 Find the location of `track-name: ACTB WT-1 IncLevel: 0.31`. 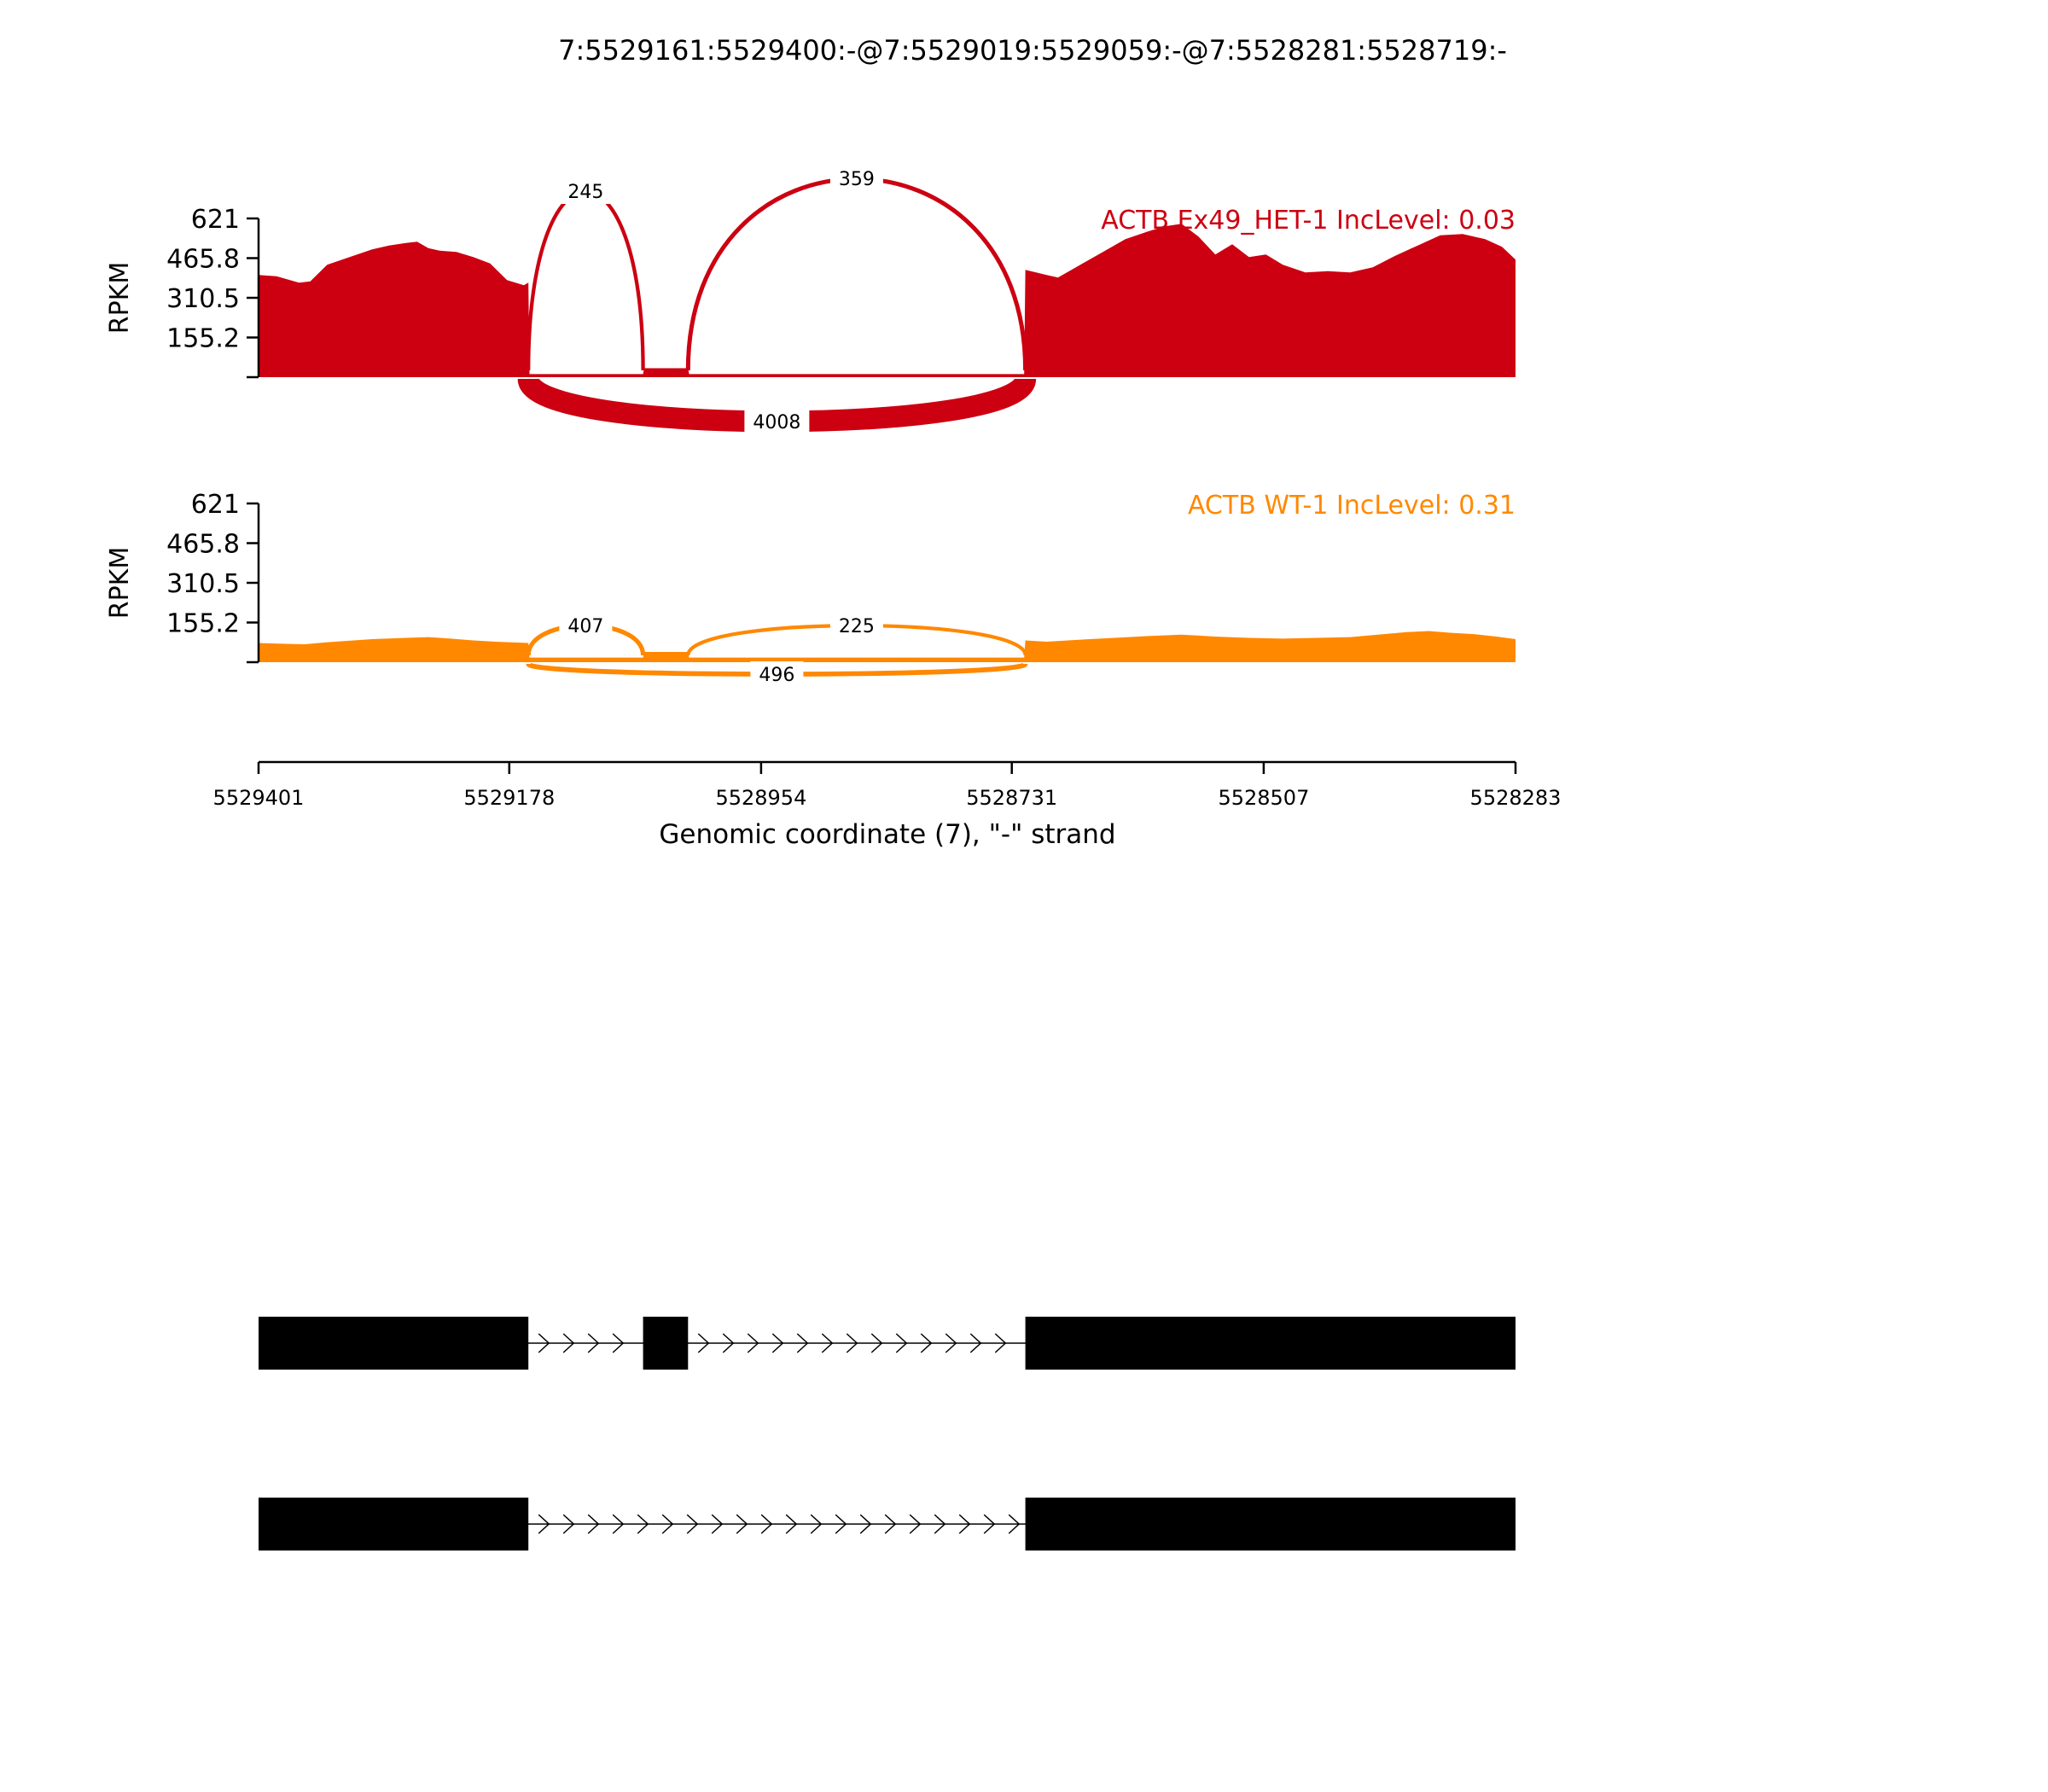

track-name: ACTB WT-1 IncLevel: 0.31 is located at coordinates (1352, 506).